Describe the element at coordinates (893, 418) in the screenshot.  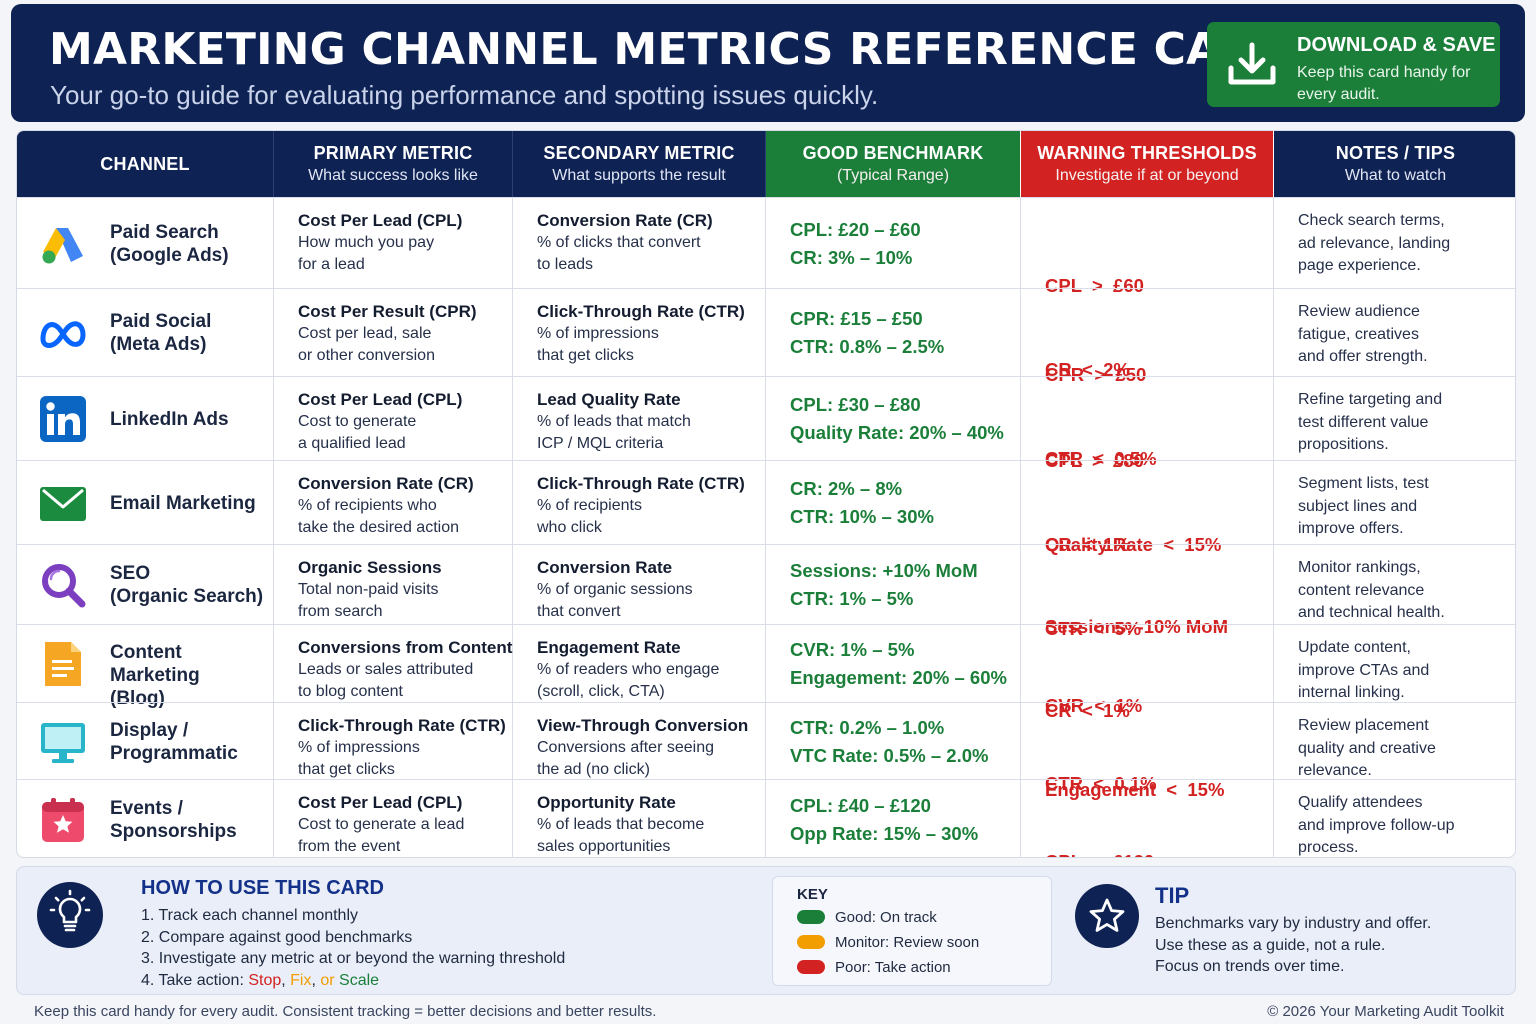
I see `cell-good-benchmark: CPL: £30 – £80 Quality Rate: 20% – 40%` at that location.